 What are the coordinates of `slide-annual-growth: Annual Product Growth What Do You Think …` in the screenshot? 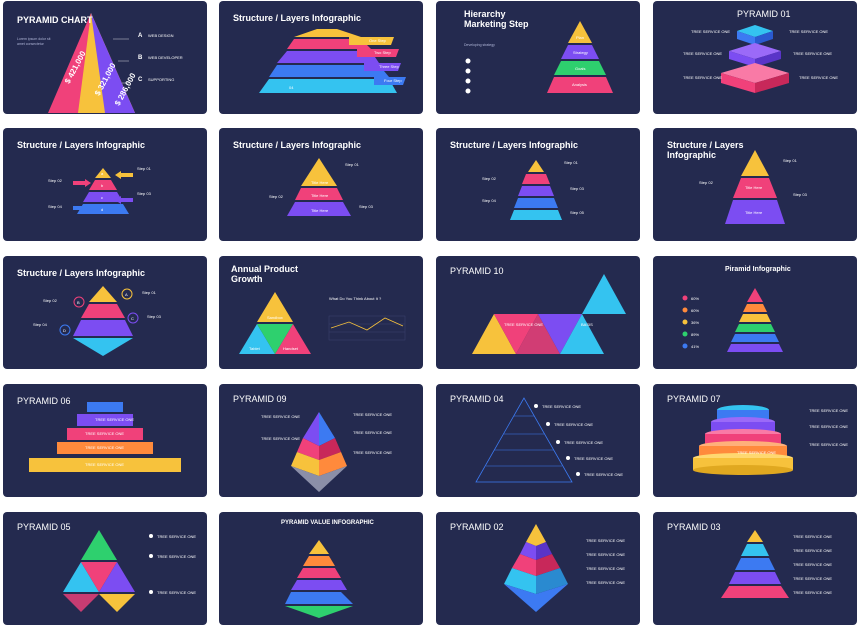 It's located at (321, 312).